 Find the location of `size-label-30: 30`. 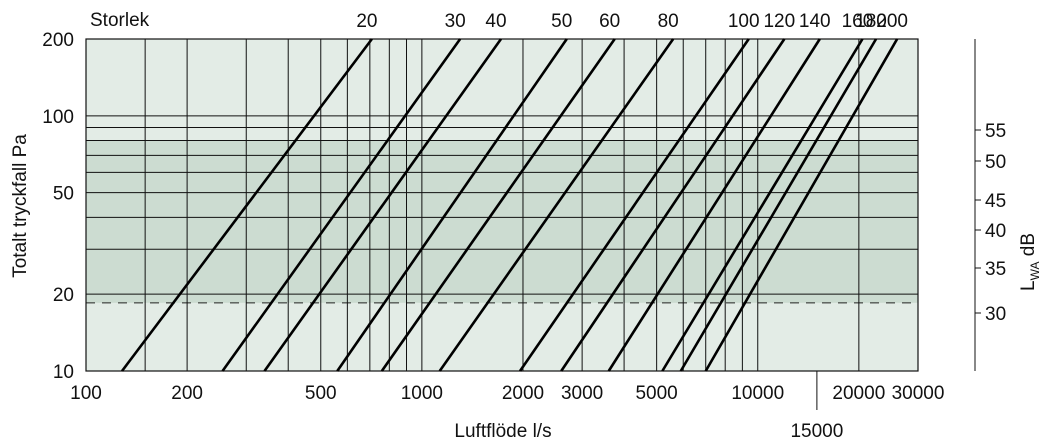

size-label-30: 30 is located at coordinates (455, 21).